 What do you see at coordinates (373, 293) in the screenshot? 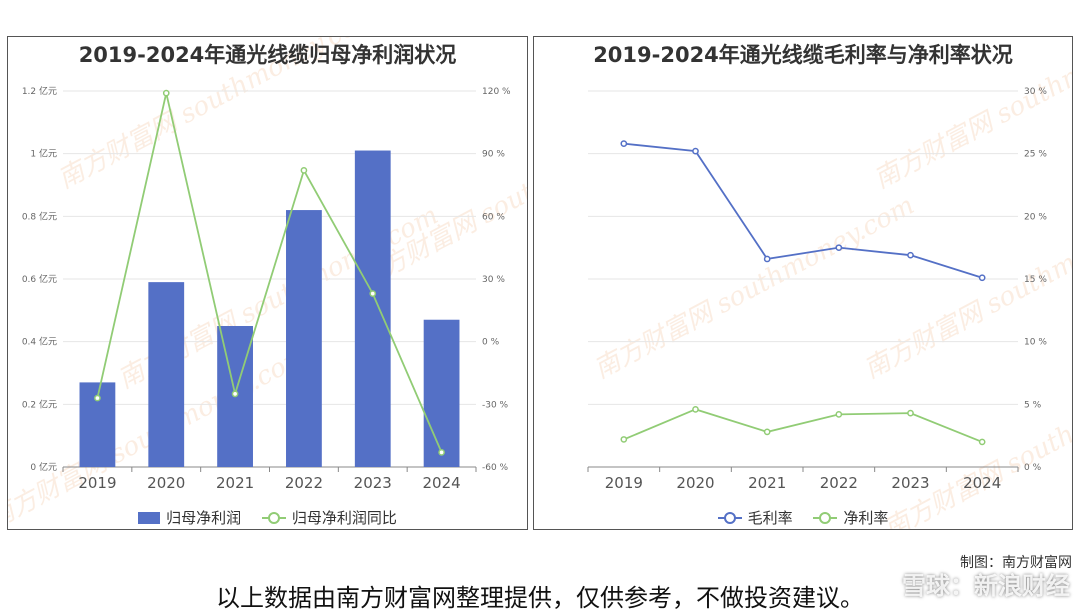
I see `point-归母净利润同比-2023` at bounding box center [373, 293].